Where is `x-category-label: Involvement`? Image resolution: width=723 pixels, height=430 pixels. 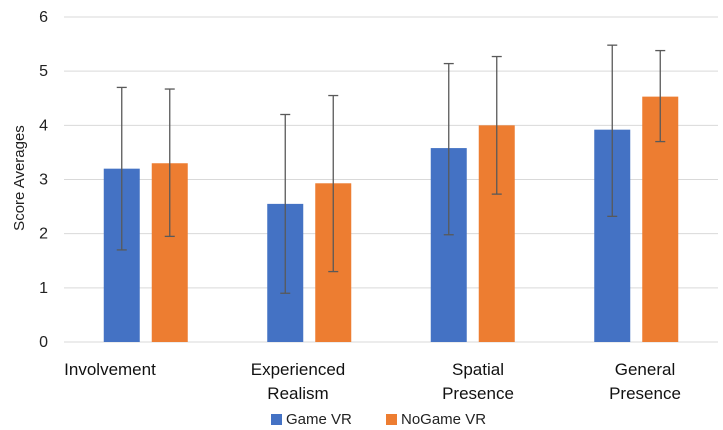
x-category-label: Involvement is located at coordinates (110, 369).